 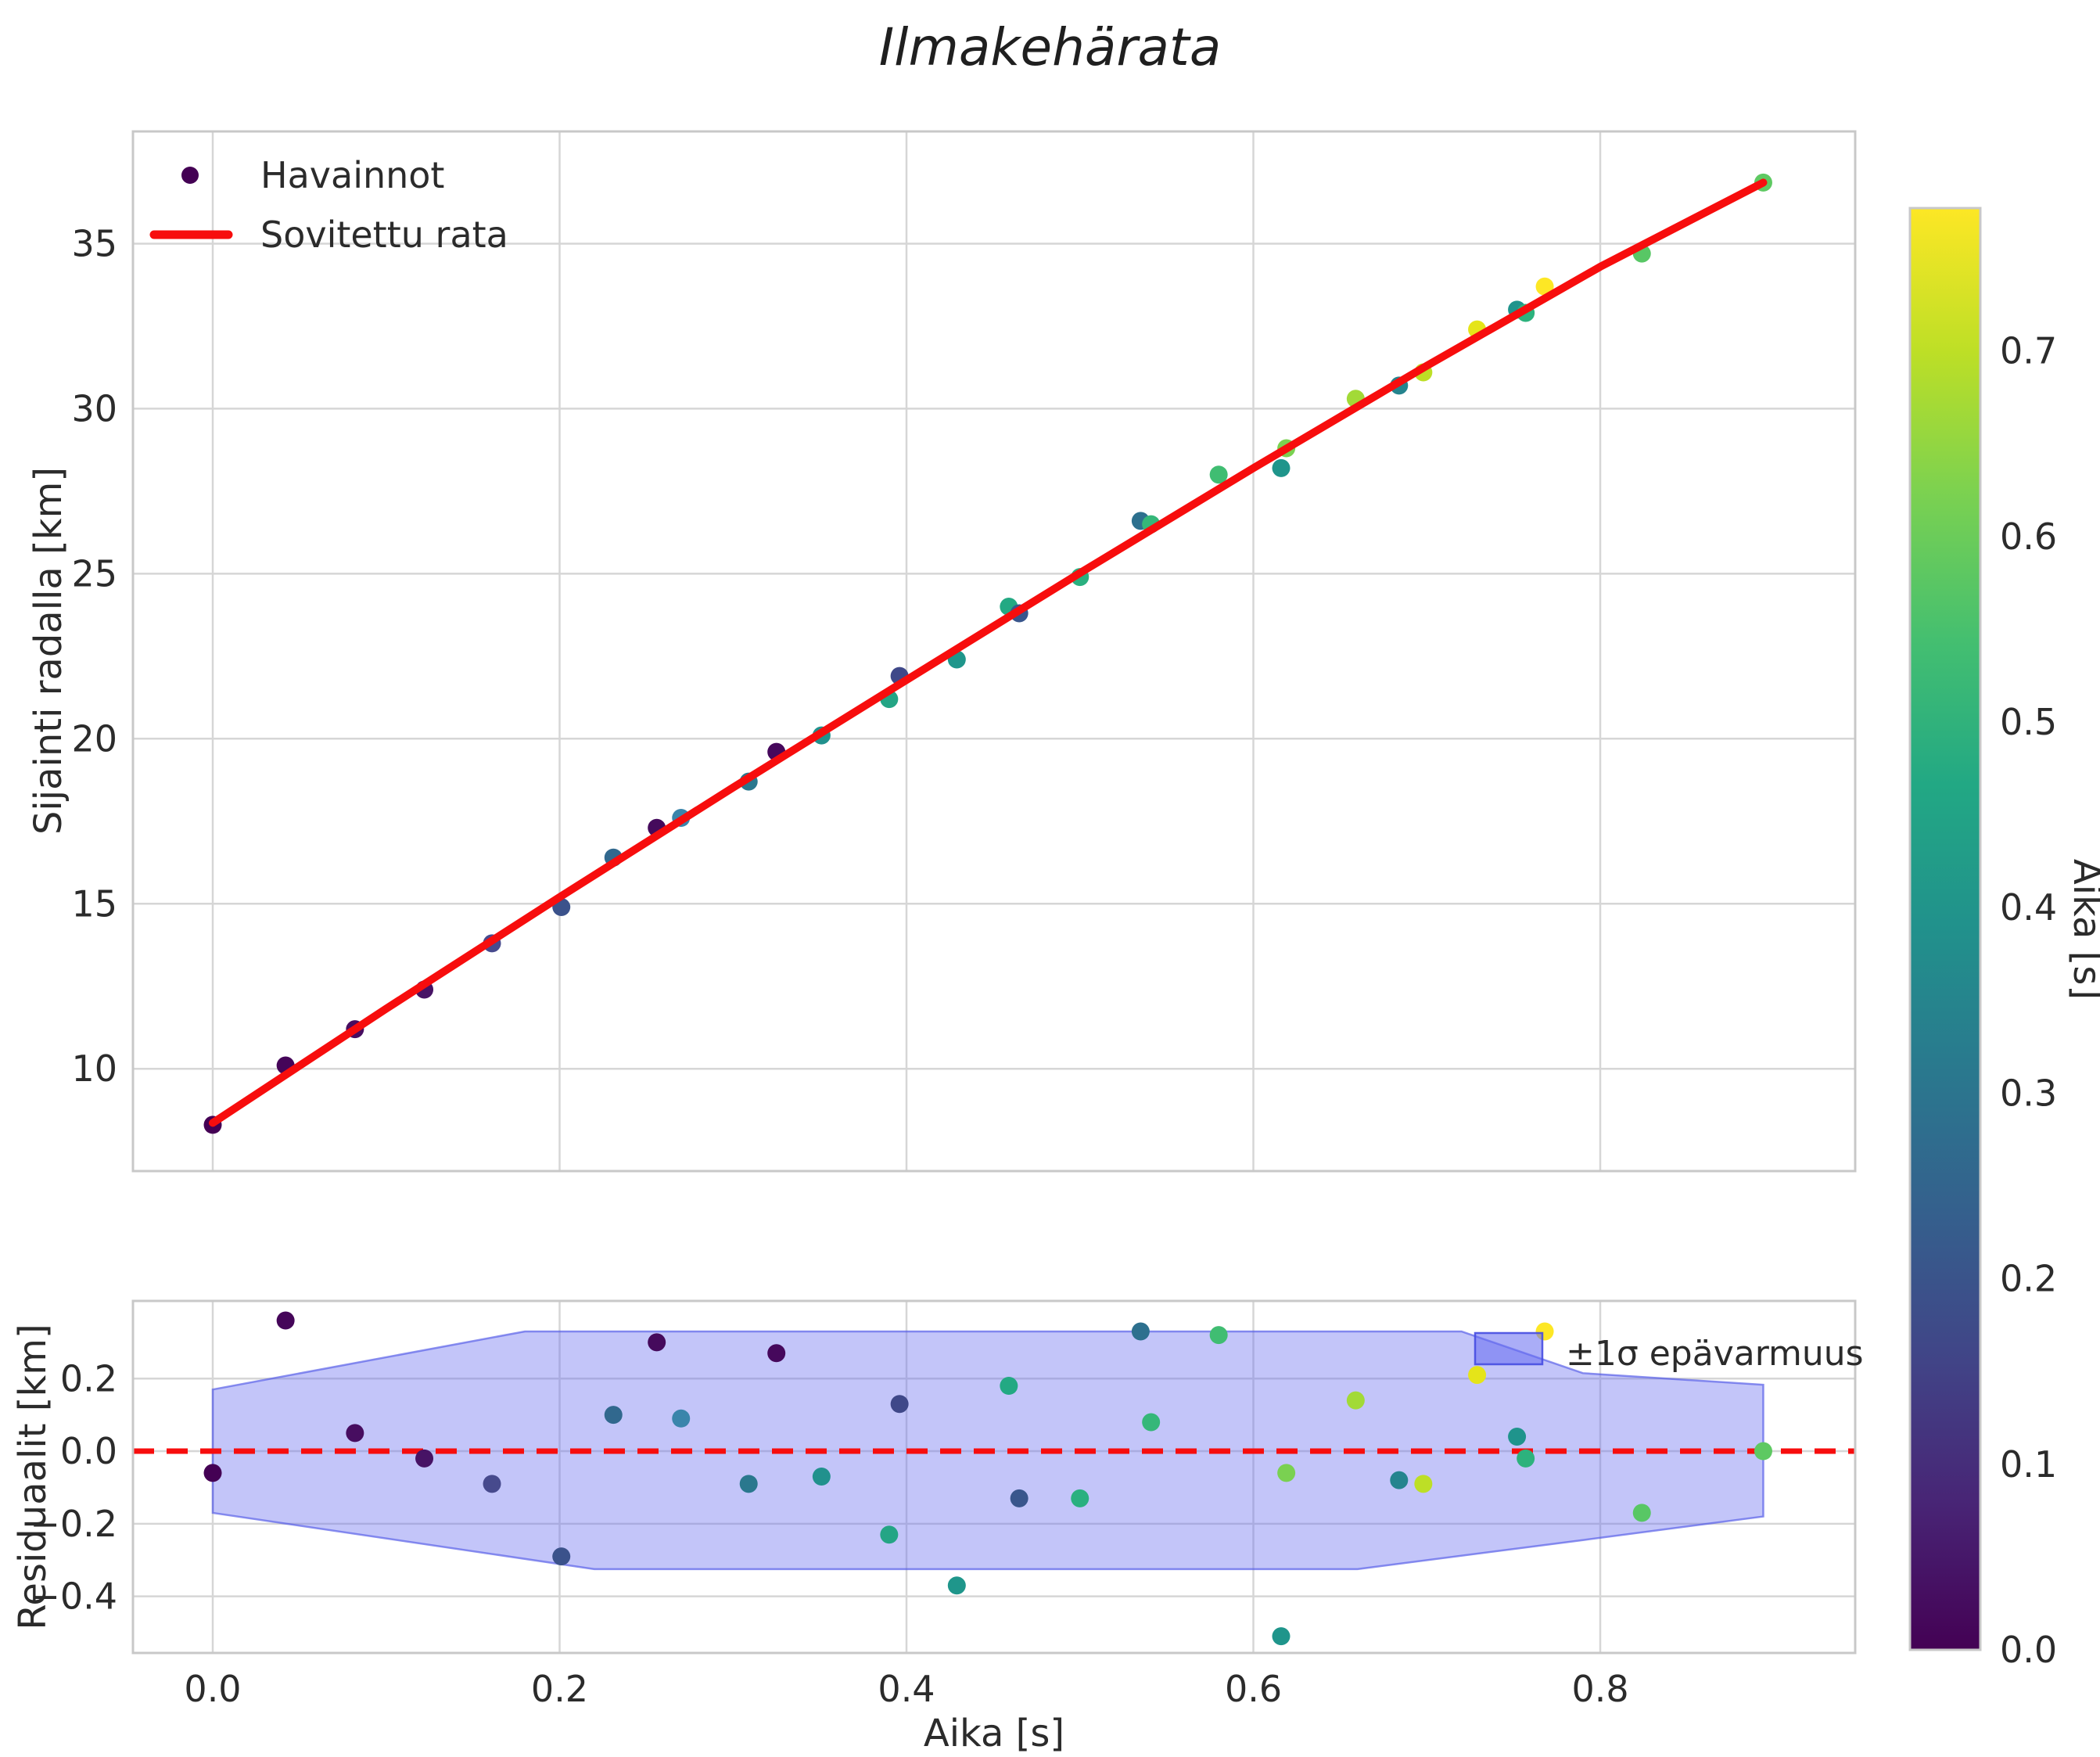 What do you see at coordinates (1050, 47) in the screenshot?
I see `page-title: Ilmakehärata` at bounding box center [1050, 47].